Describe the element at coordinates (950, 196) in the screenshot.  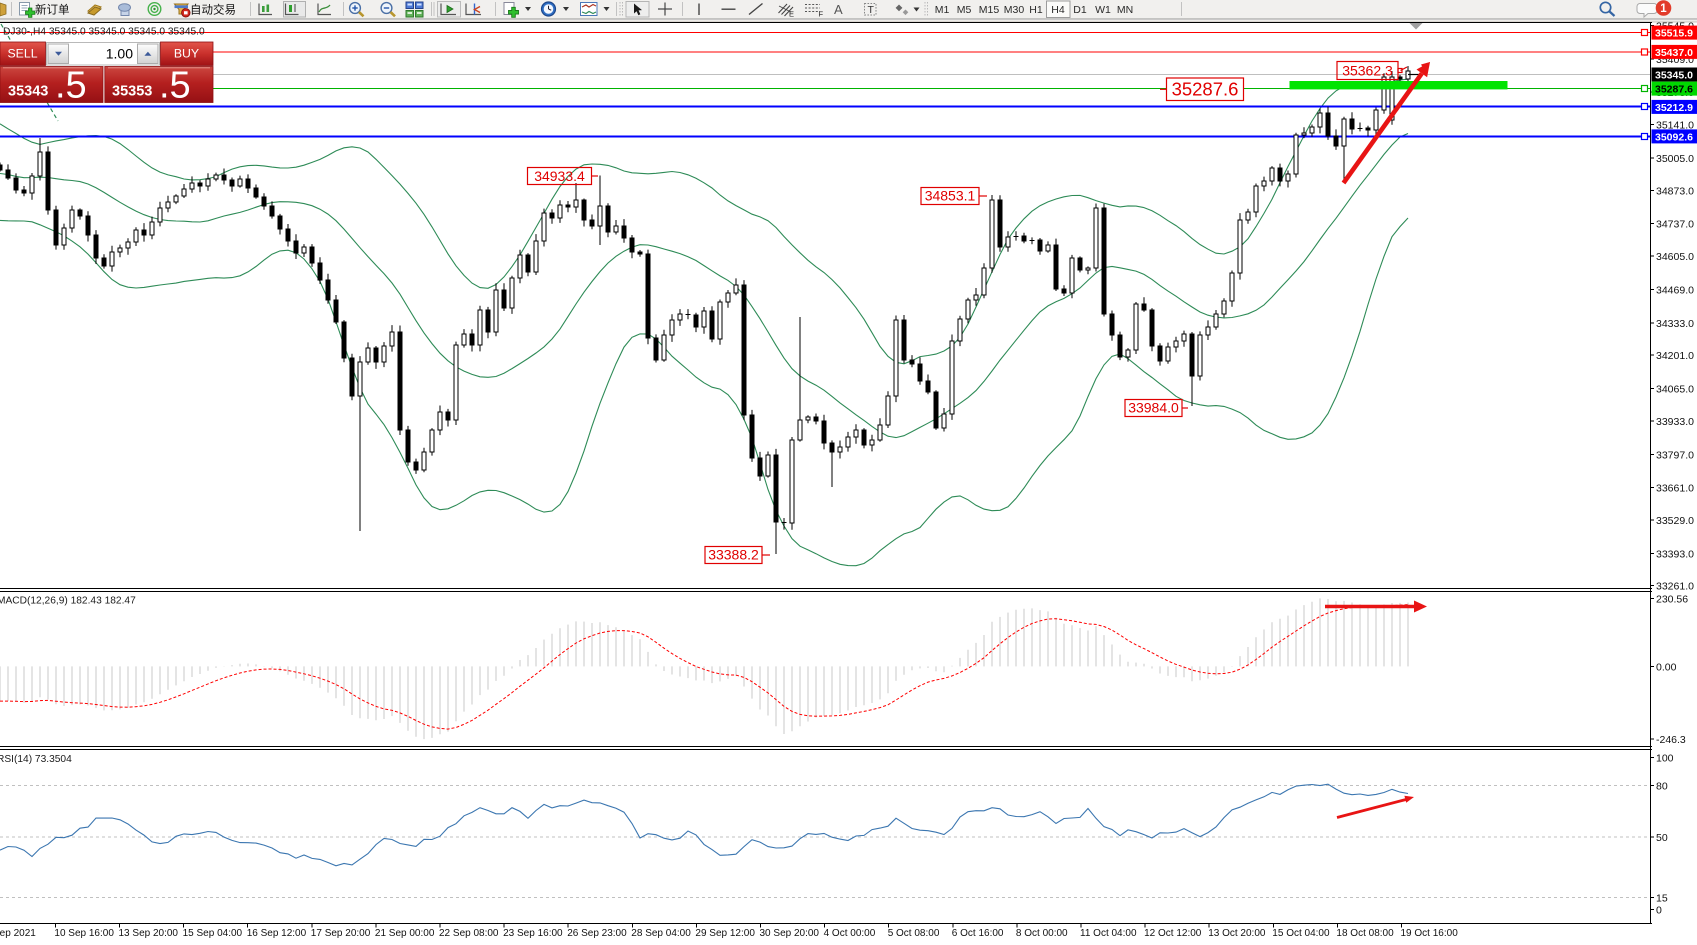
I see `svg-text: 34853.1` at that location.